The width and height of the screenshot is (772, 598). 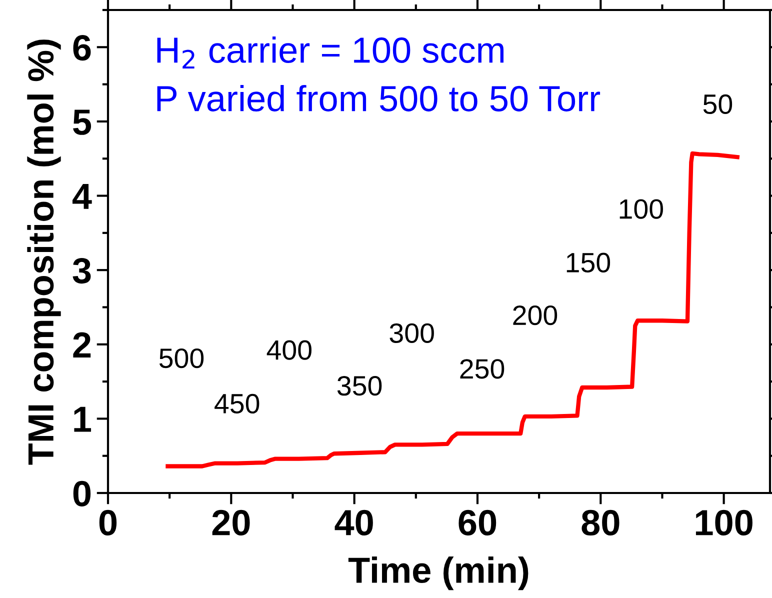 I want to click on annotation: 400, so click(x=289, y=350).